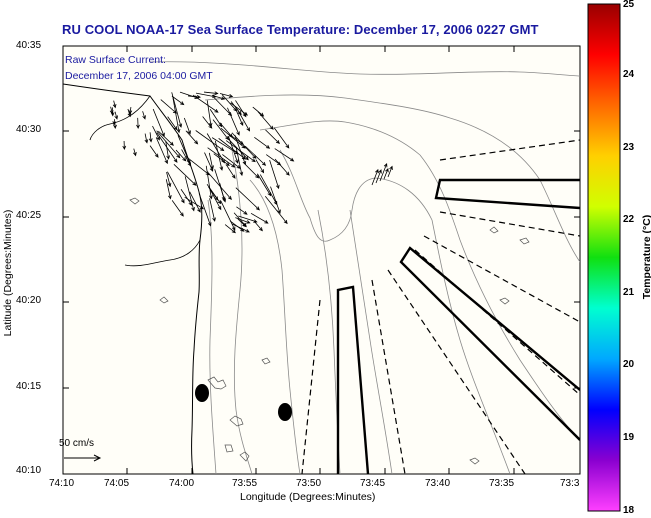 Image resolution: width=651 pixels, height=518 pixels. What do you see at coordinates (145, 181) in the screenshot?
I see `coastline-bay` at bounding box center [145, 181].